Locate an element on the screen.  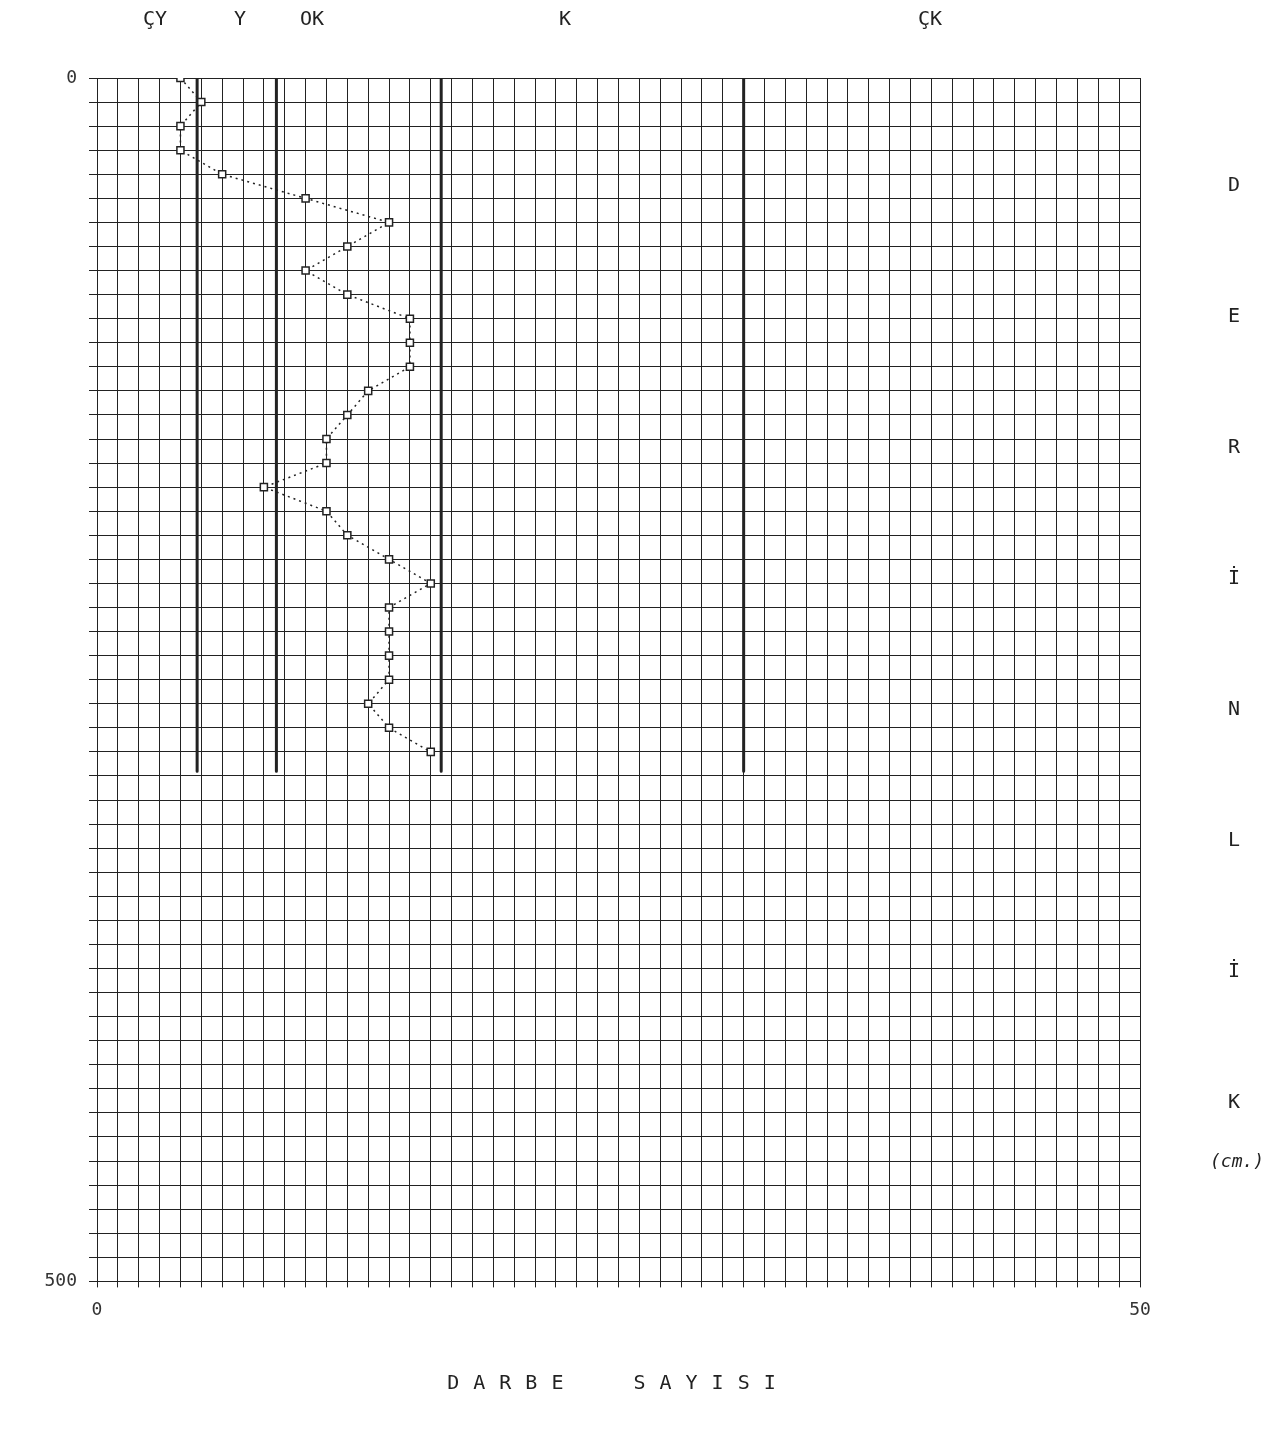
text: ÇK is located at coordinates (930, 18).